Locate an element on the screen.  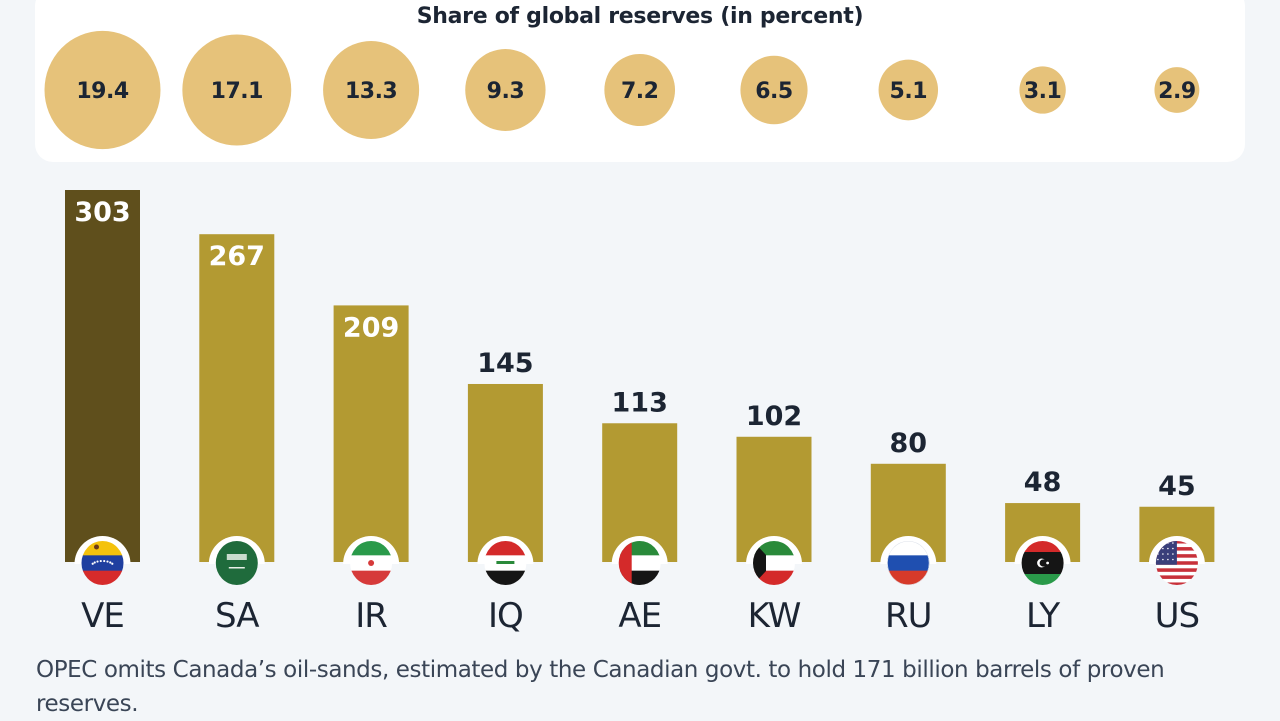
saudi-arabia-flag-icon is located at coordinates (236, 563).